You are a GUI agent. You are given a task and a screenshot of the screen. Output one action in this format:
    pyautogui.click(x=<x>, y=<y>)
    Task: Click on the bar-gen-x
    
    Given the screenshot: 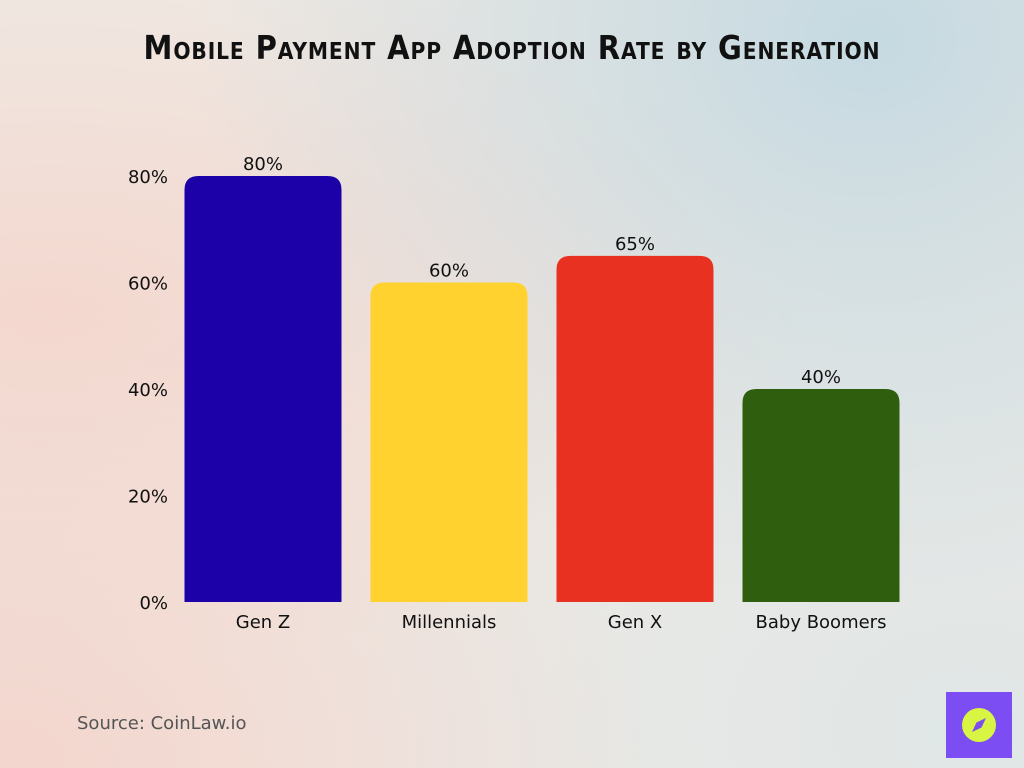 What is the action you would take?
    pyautogui.click(x=635, y=428)
    